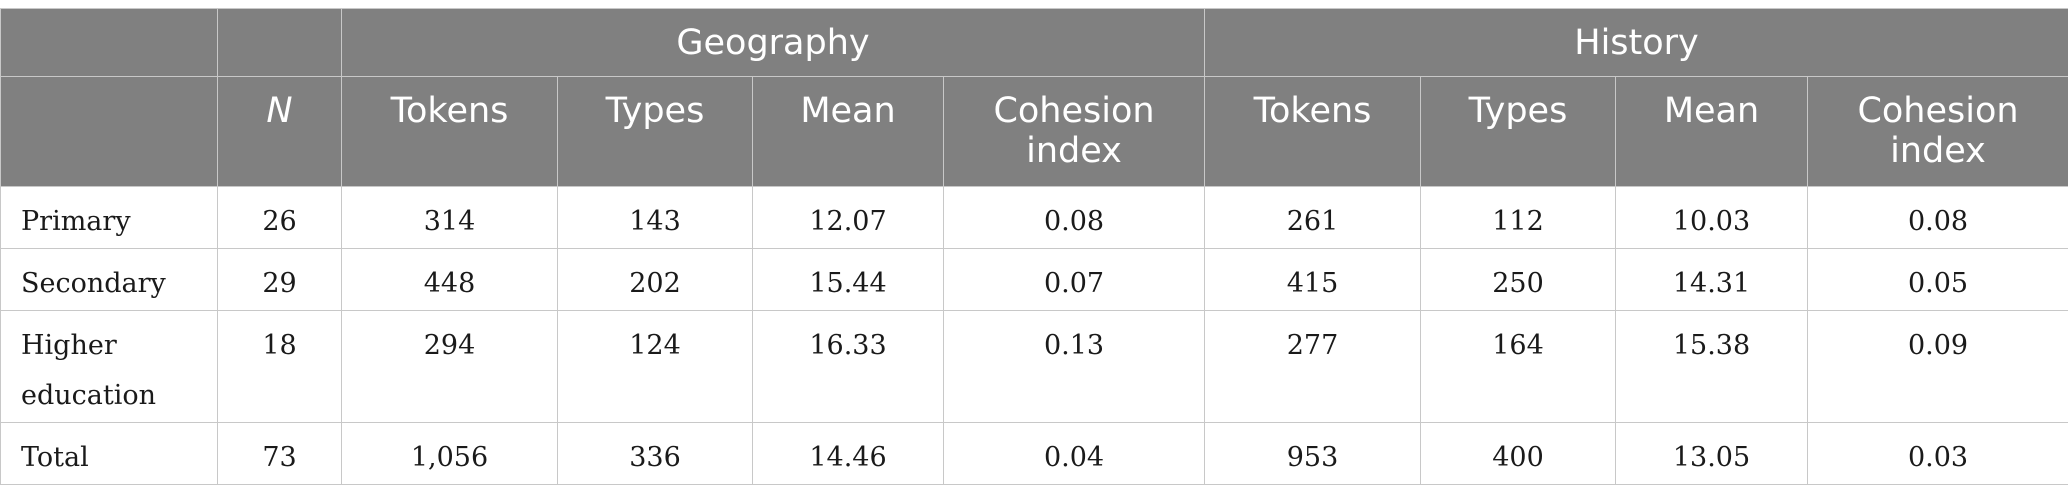  Describe the element at coordinates (1074, 453) in the screenshot. I see `cell-geo-cohesion-index: 0.04` at that location.